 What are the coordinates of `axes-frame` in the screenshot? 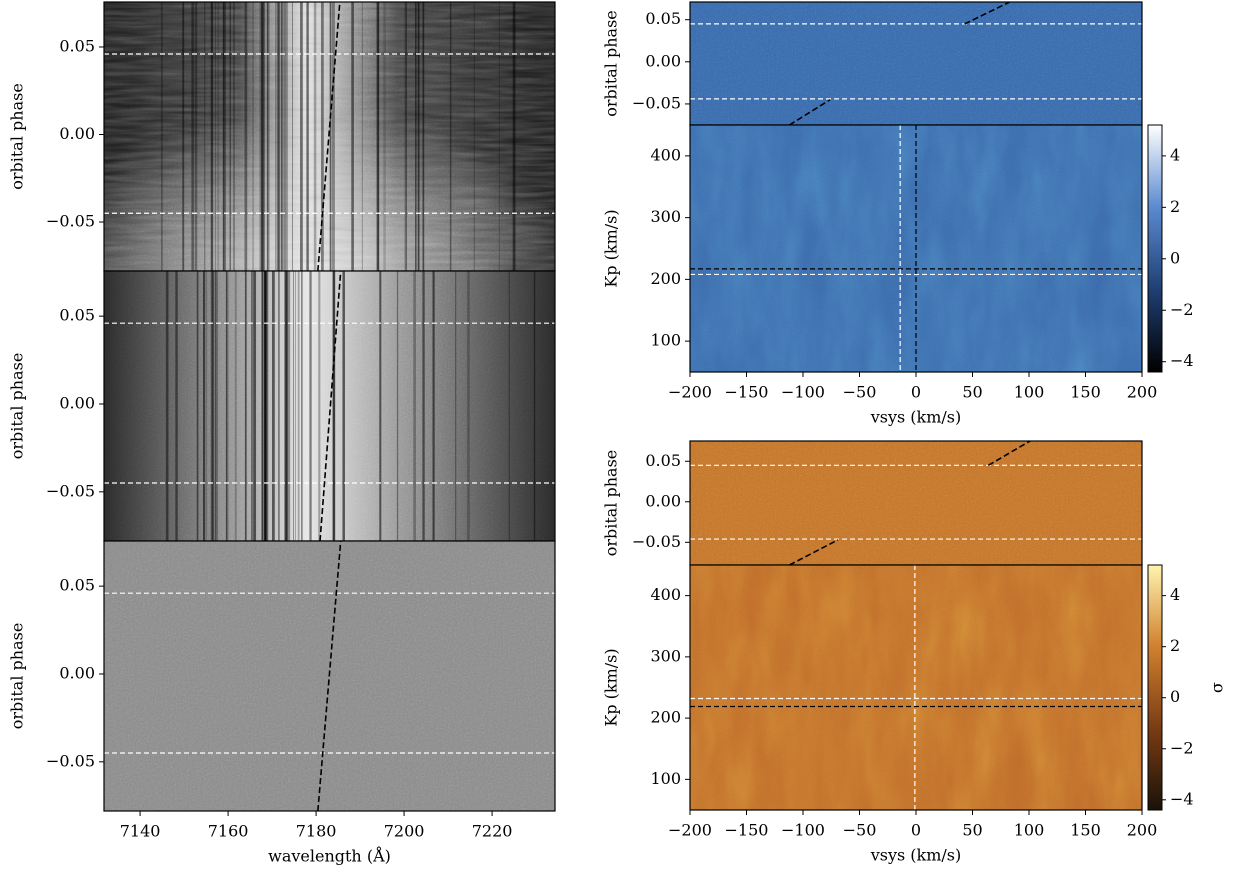 It's located at (329, 676).